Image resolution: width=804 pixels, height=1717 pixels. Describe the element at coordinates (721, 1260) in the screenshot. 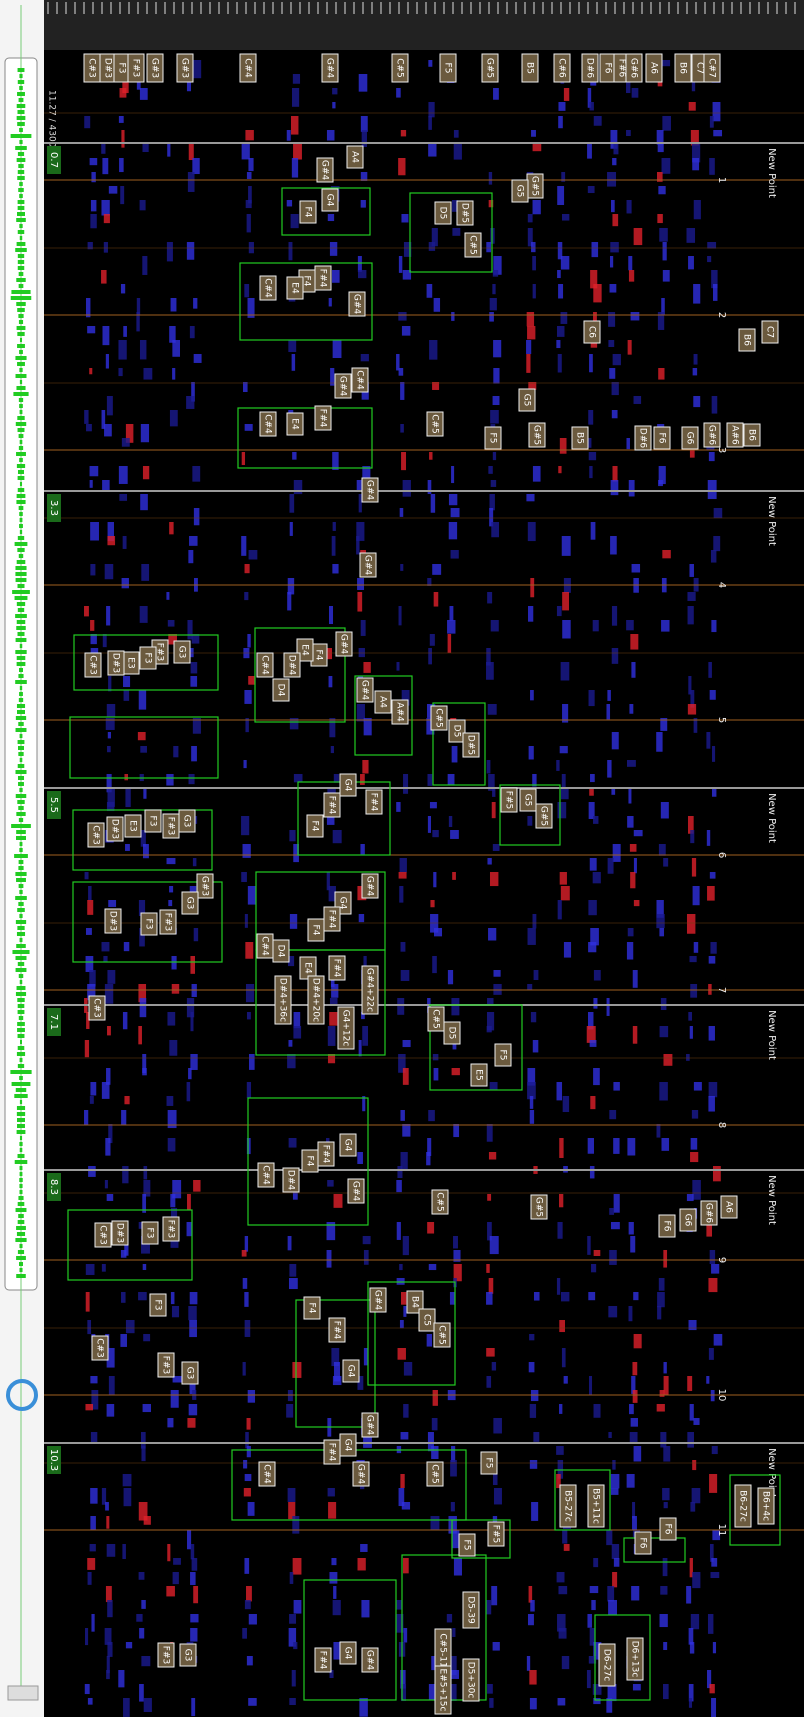

I see `time-tick-label: 9` at that location.